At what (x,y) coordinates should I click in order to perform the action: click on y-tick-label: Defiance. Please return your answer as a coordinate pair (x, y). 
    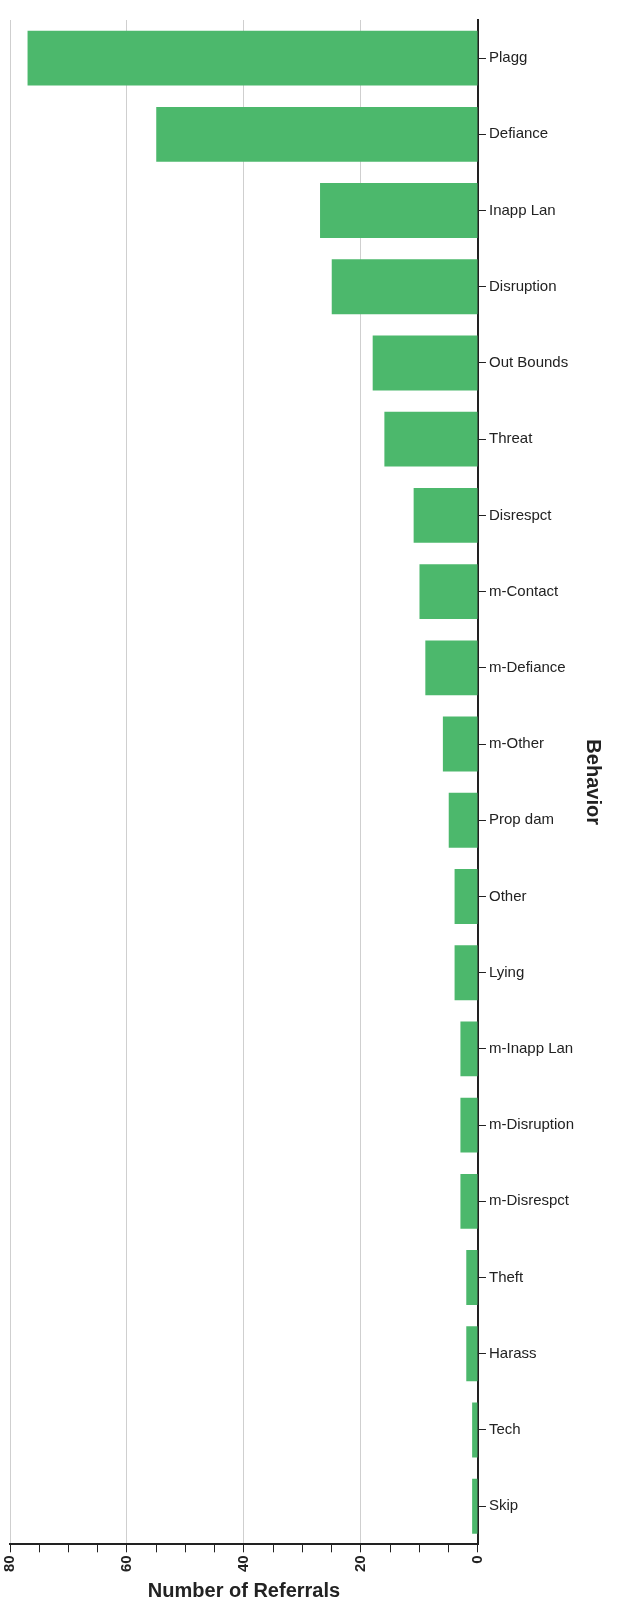
    Looking at the image, I should click on (518, 133).